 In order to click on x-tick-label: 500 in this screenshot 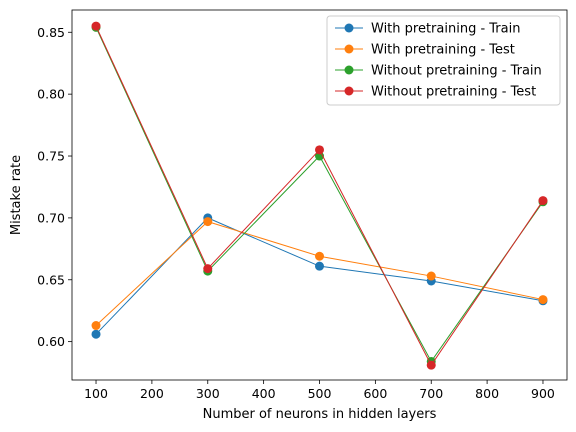, I will do `click(320, 393)`.